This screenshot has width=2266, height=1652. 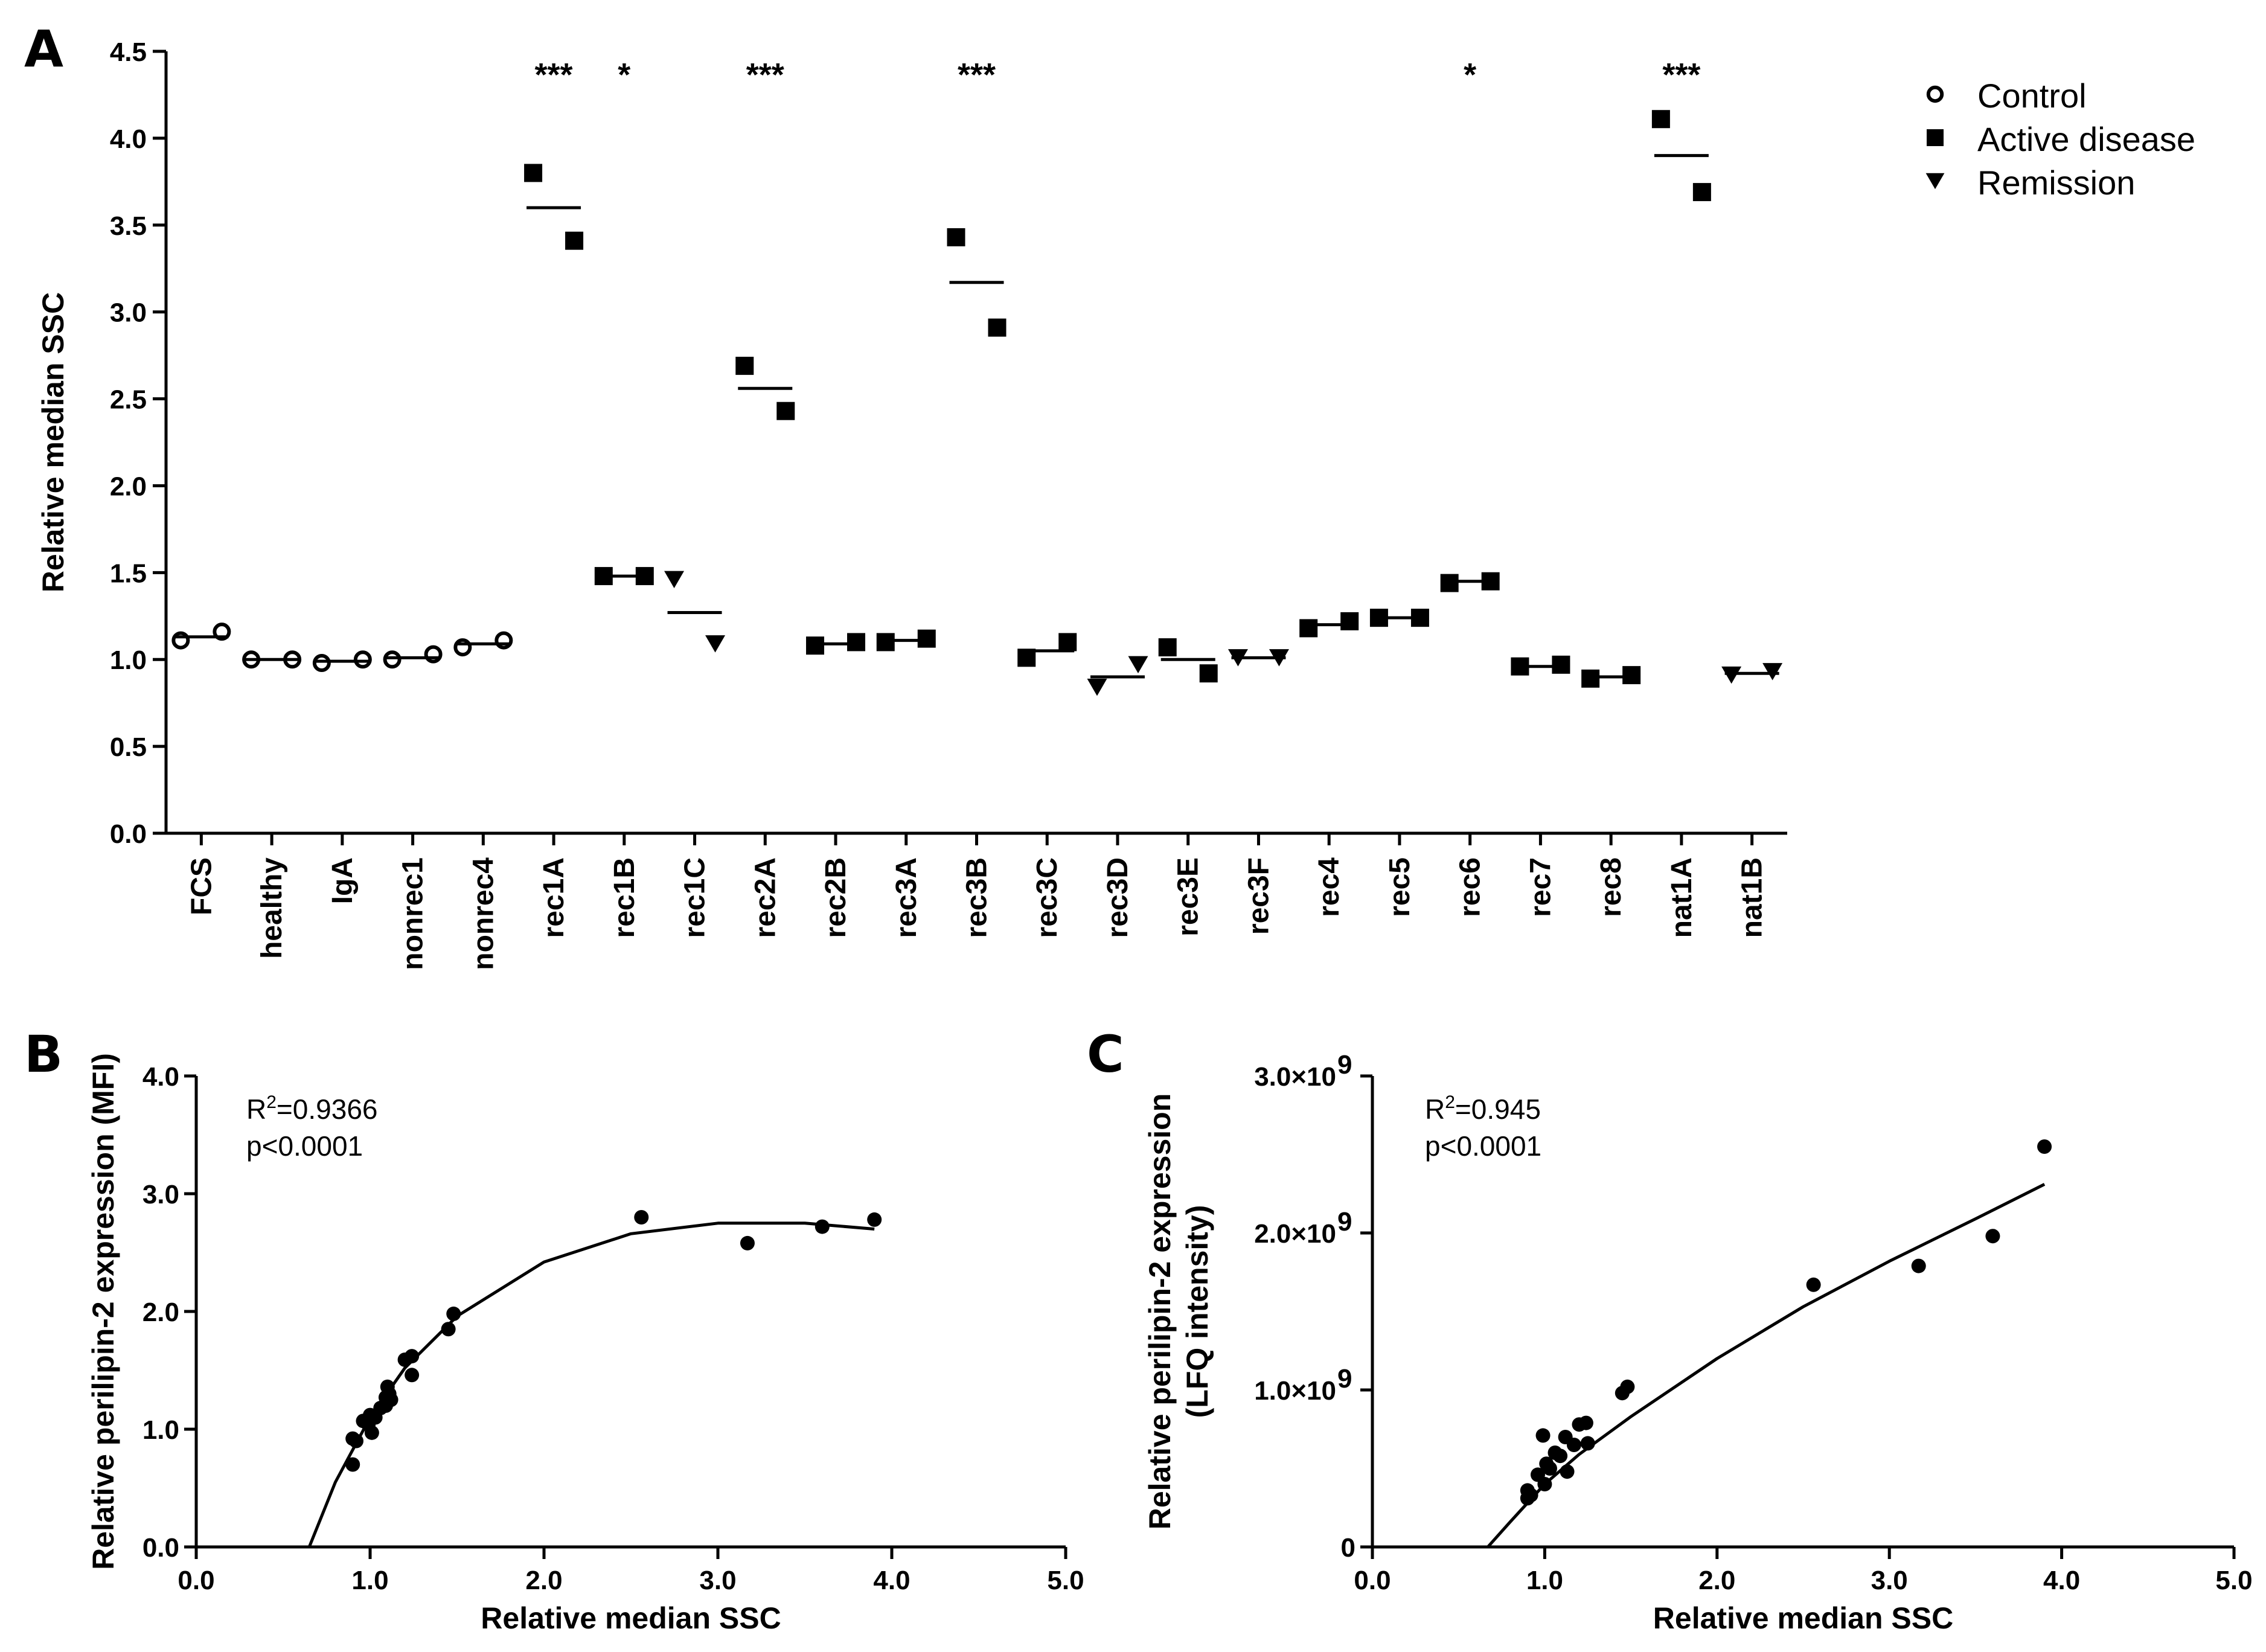 What do you see at coordinates (1197, 1311) in the screenshot?
I see `panel-c-y-axis-title-line2: (LFQ intensity)` at bounding box center [1197, 1311].